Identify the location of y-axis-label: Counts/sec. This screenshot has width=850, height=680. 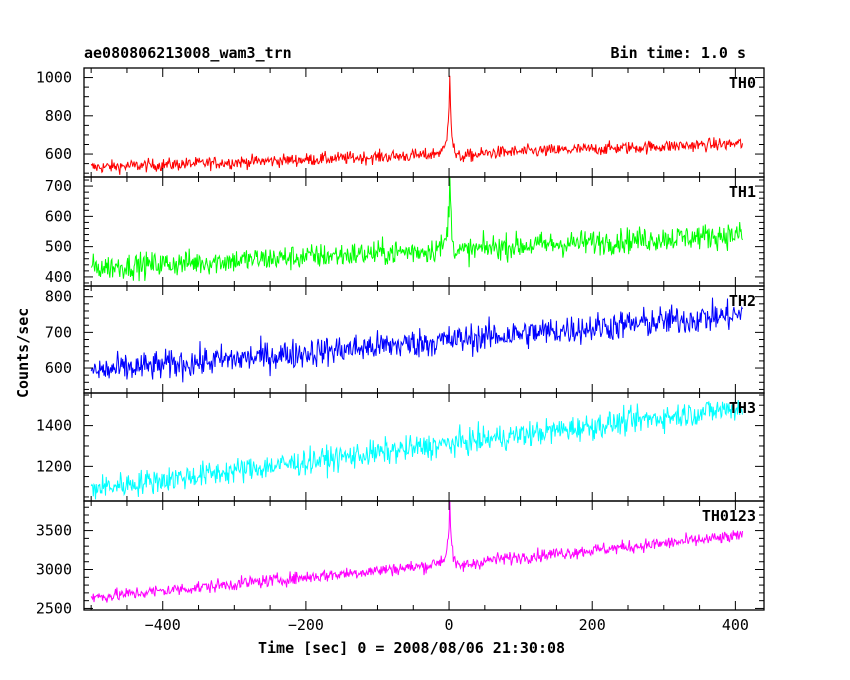
(23, 352).